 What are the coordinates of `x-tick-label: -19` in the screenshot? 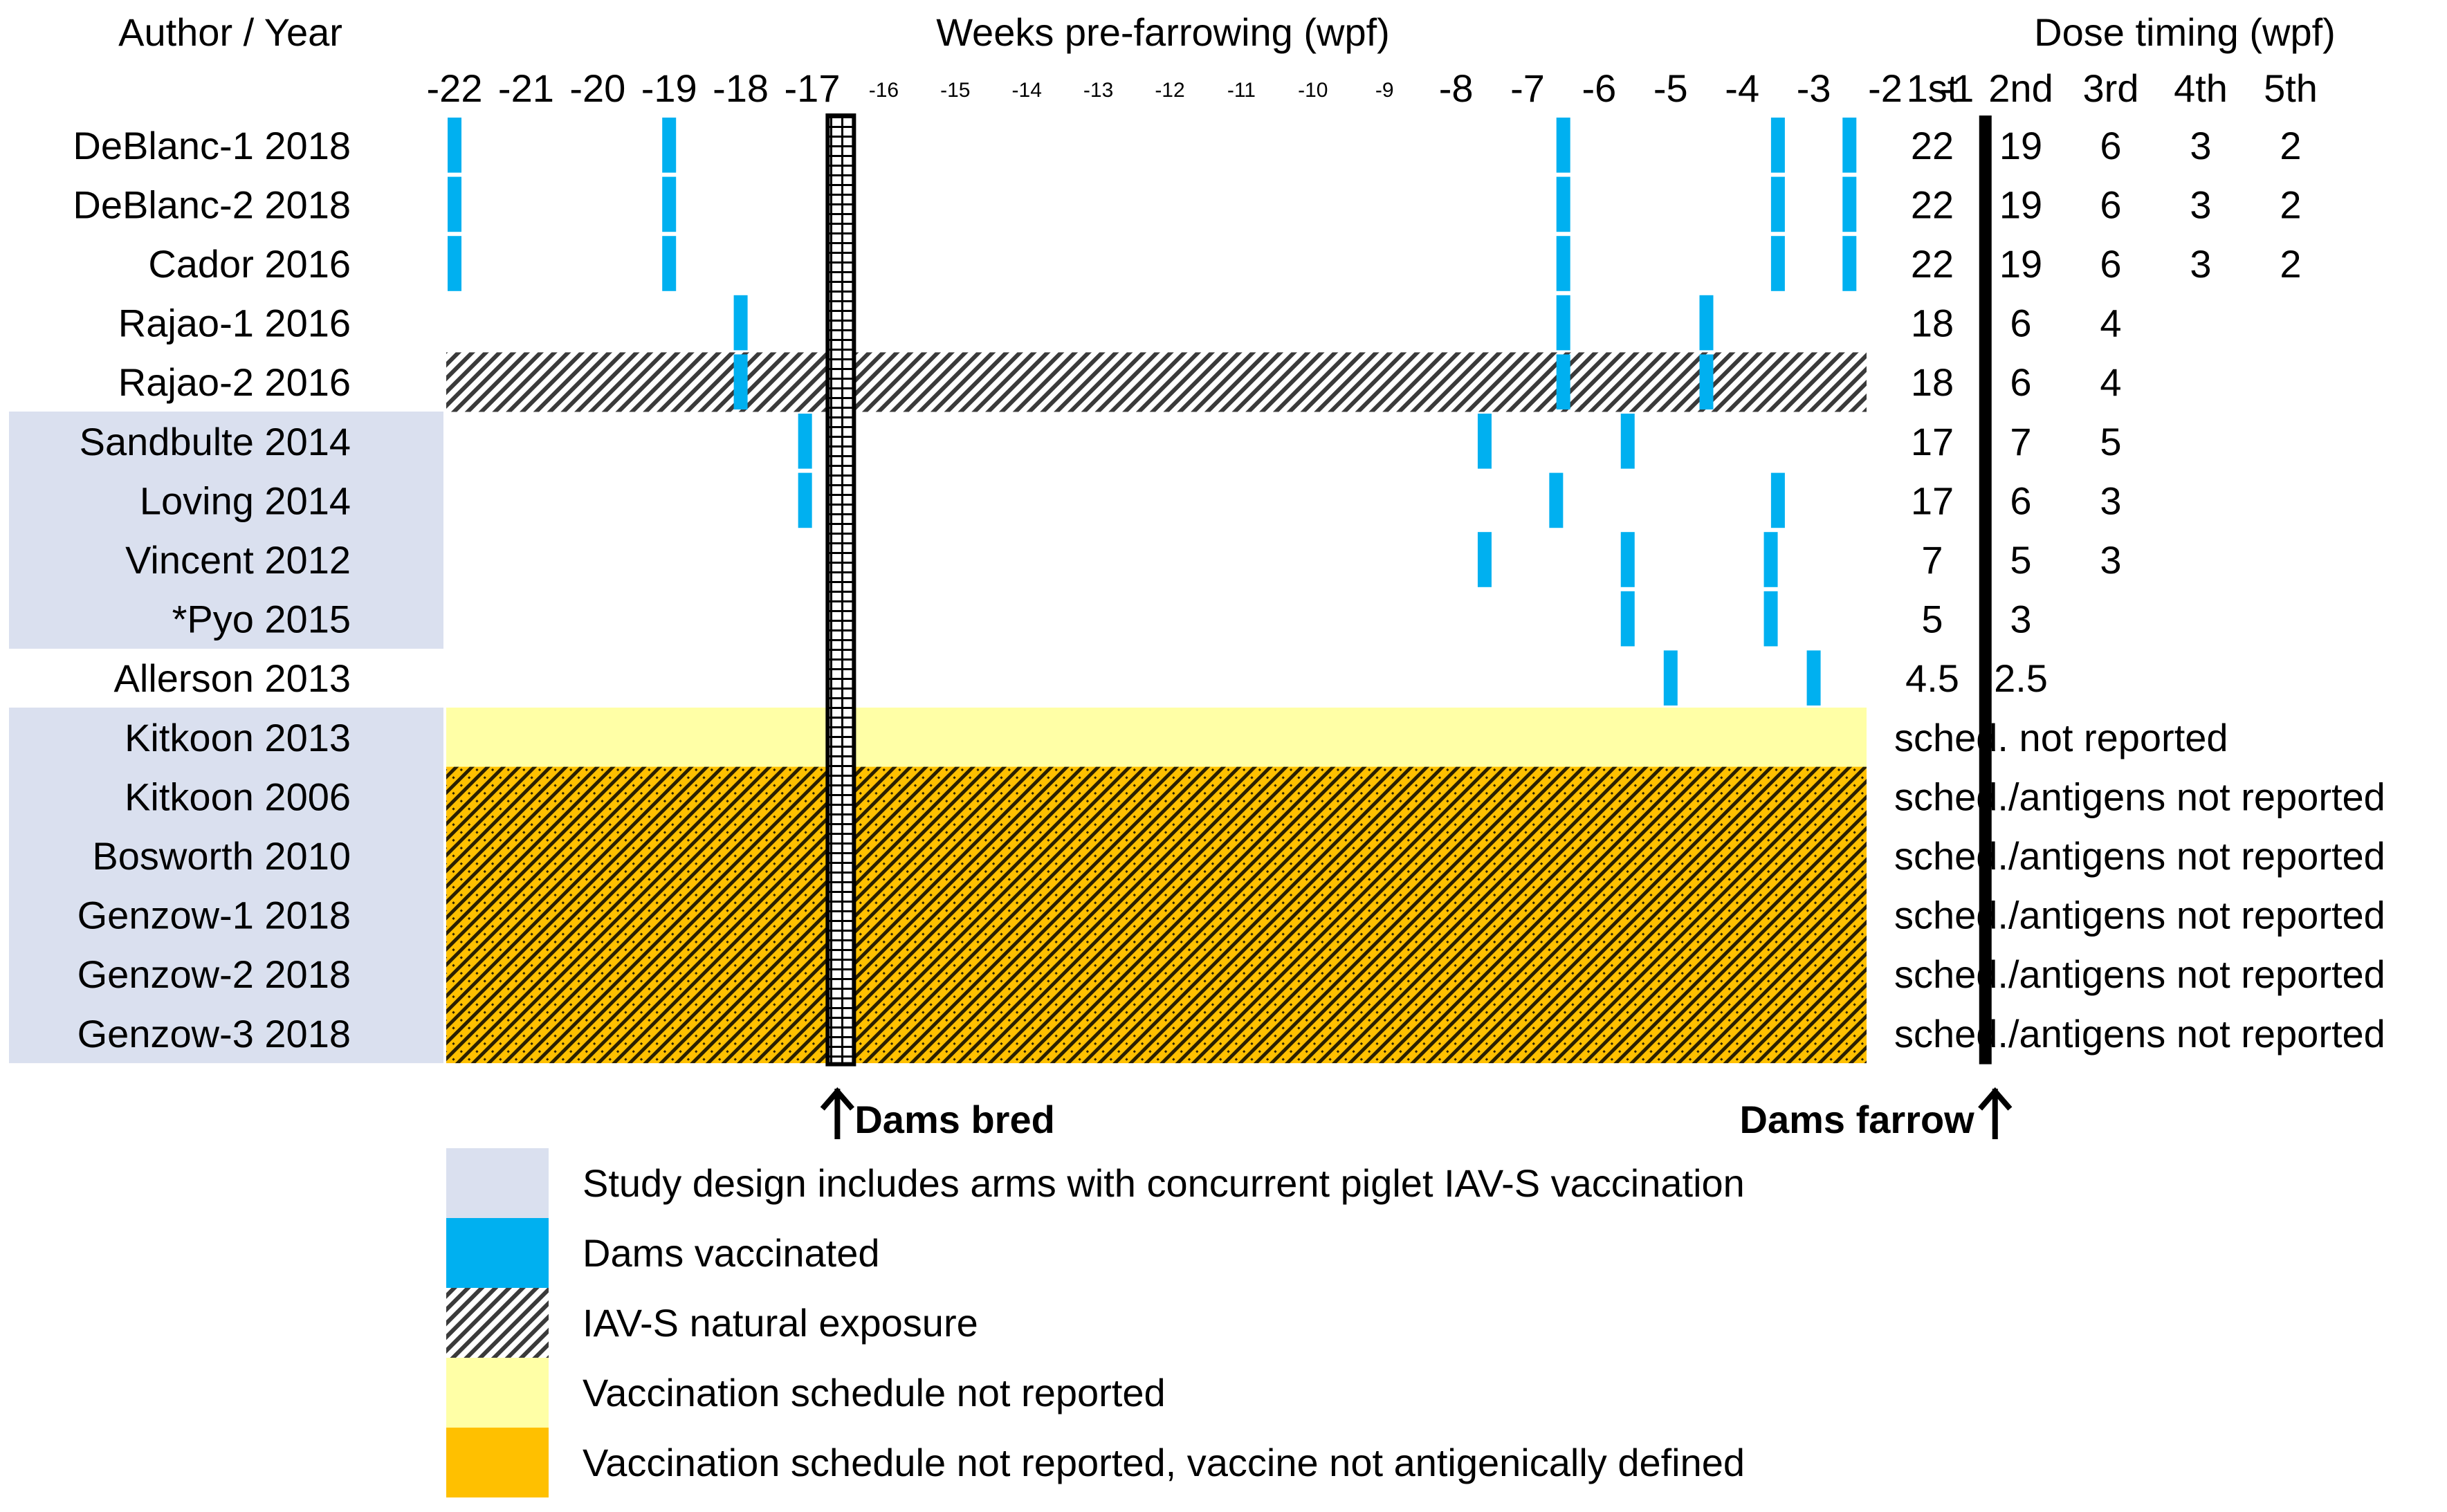 It's located at (669, 88).